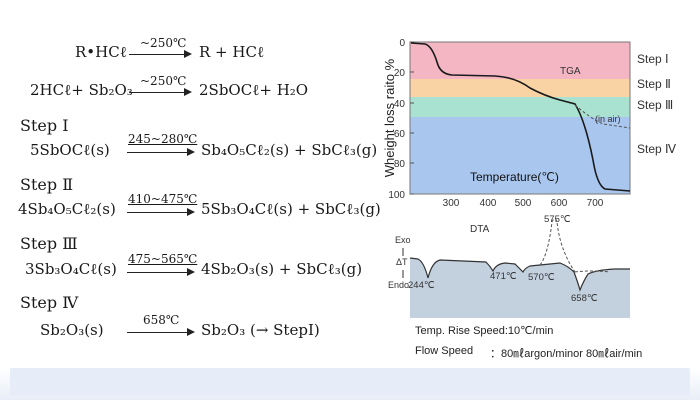 The height and width of the screenshot is (400, 700). What do you see at coordinates (557, 219) in the screenshot?
I see `peak-575: 575℃` at bounding box center [557, 219].